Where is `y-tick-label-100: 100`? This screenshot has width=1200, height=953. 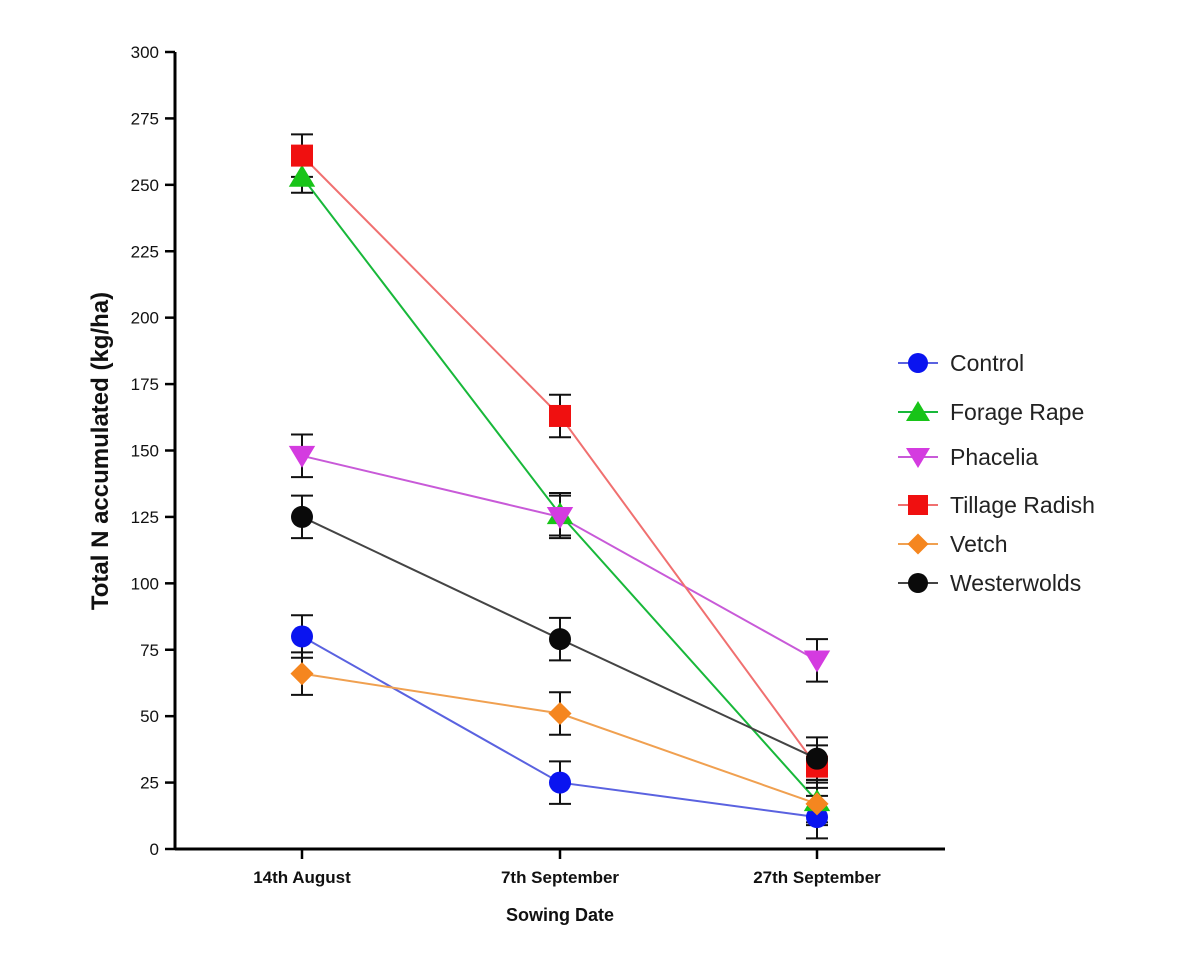
y-tick-label-100: 100 is located at coordinates (145, 583).